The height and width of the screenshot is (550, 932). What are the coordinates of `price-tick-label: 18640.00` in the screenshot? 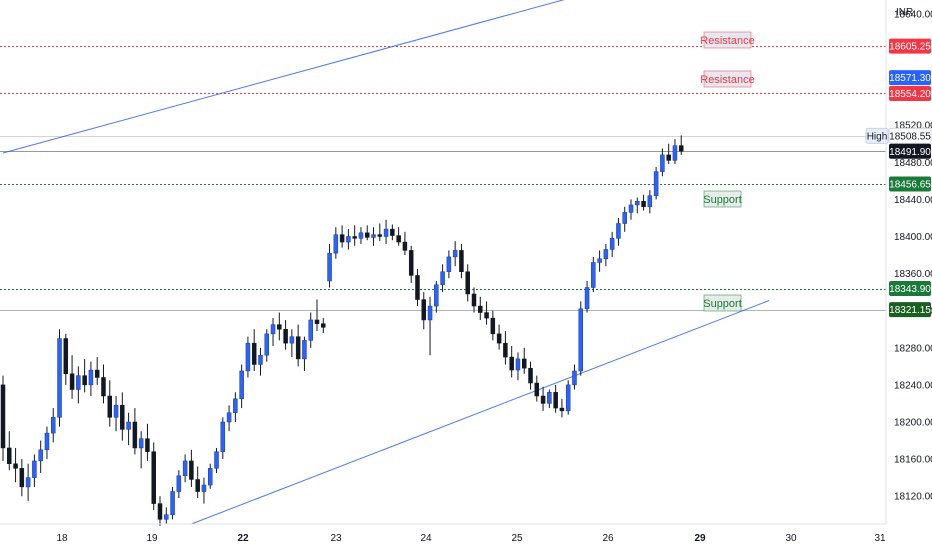 It's located at (913, 14).